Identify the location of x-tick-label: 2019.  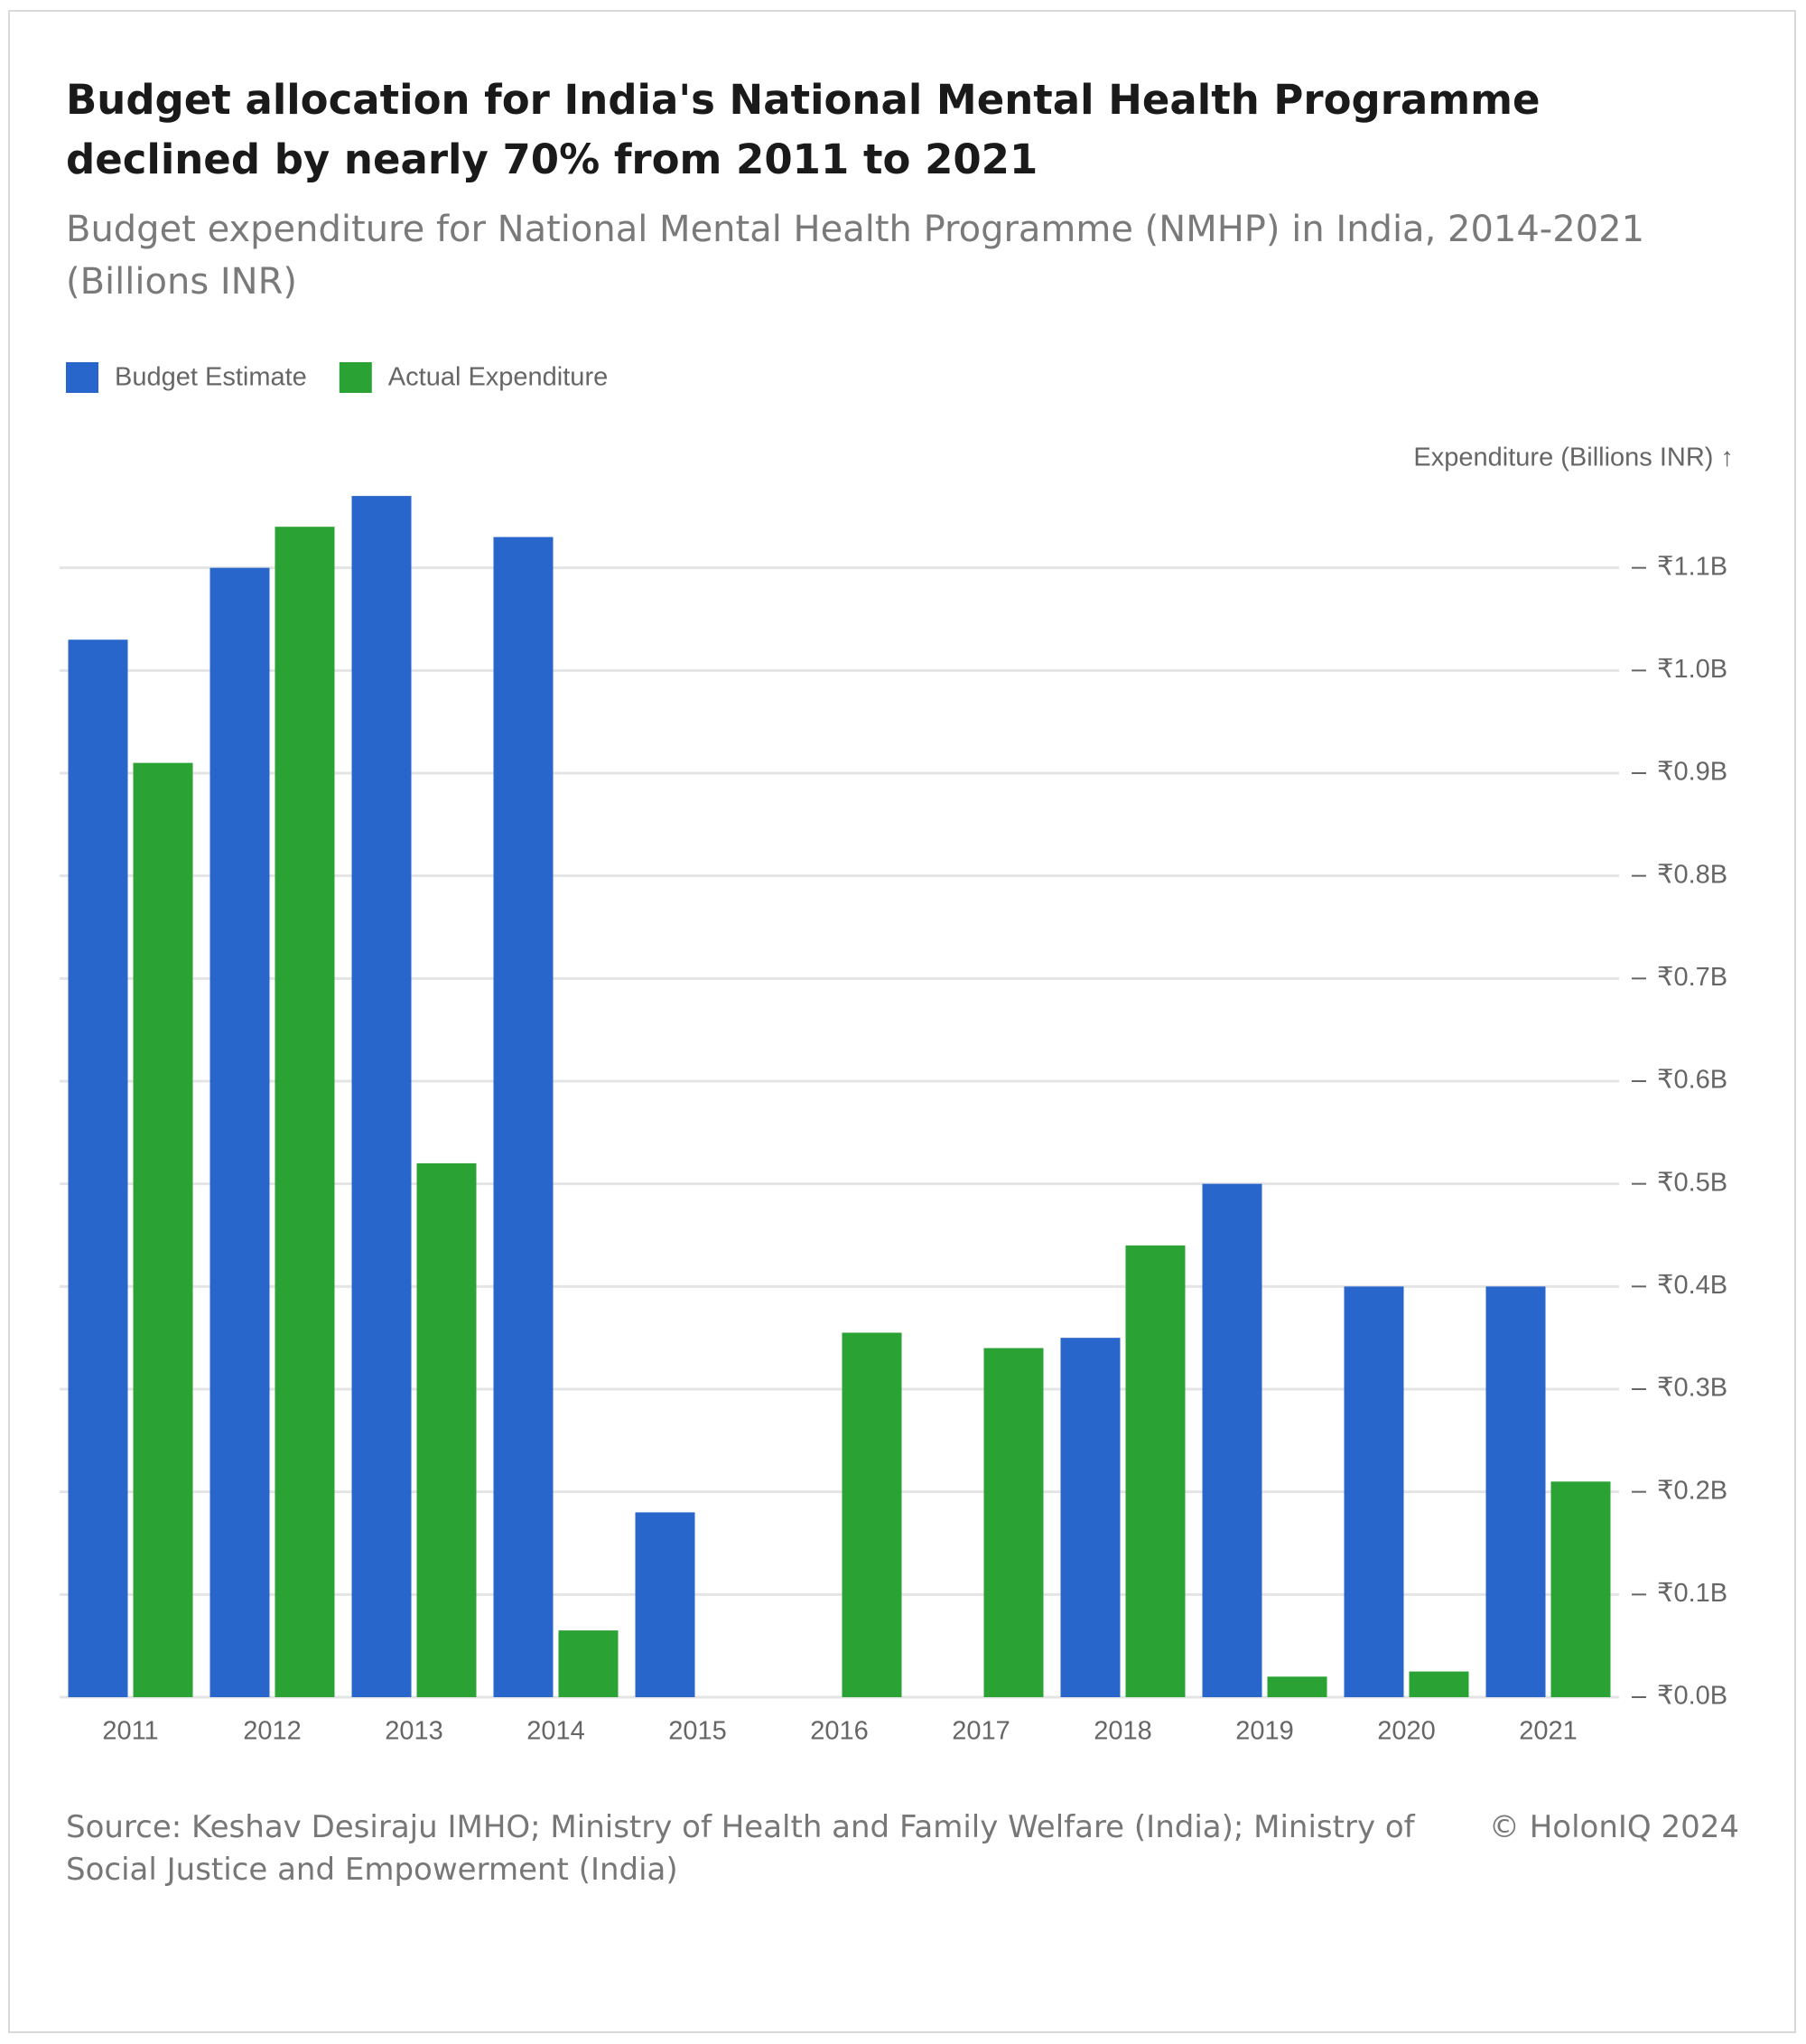
(1264, 1732).